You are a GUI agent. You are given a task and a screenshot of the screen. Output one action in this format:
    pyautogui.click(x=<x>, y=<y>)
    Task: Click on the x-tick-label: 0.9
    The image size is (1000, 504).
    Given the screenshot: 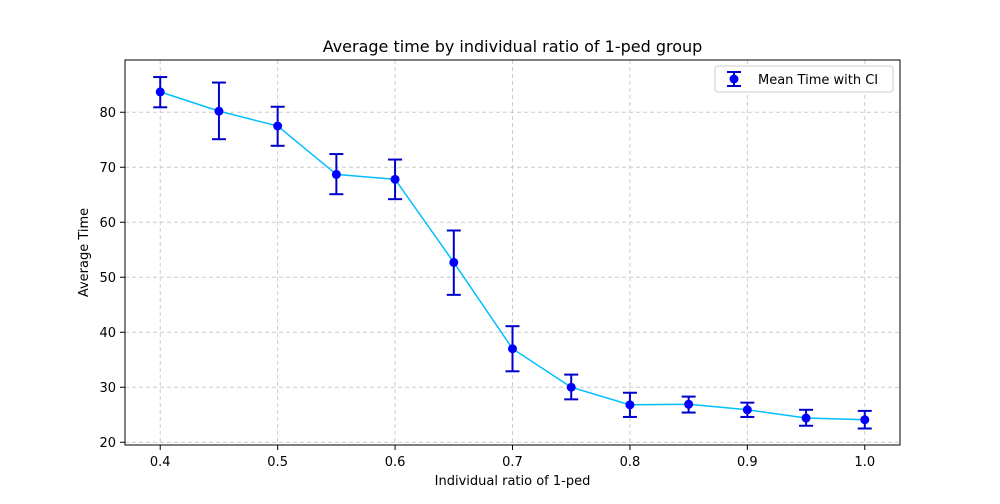 What is the action you would take?
    pyautogui.click(x=747, y=462)
    